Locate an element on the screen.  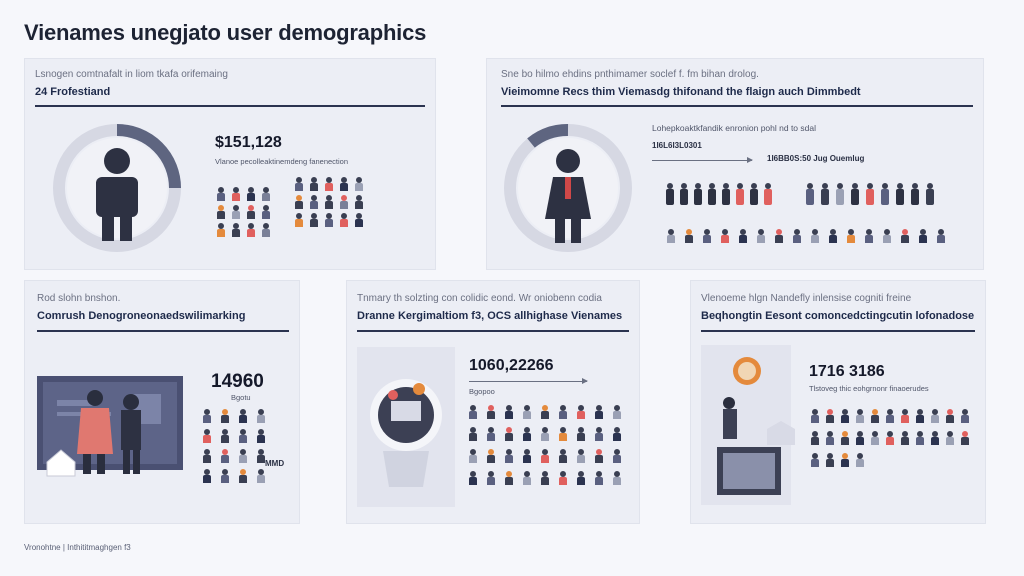
figure-row-left is located at coordinates (719, 194).